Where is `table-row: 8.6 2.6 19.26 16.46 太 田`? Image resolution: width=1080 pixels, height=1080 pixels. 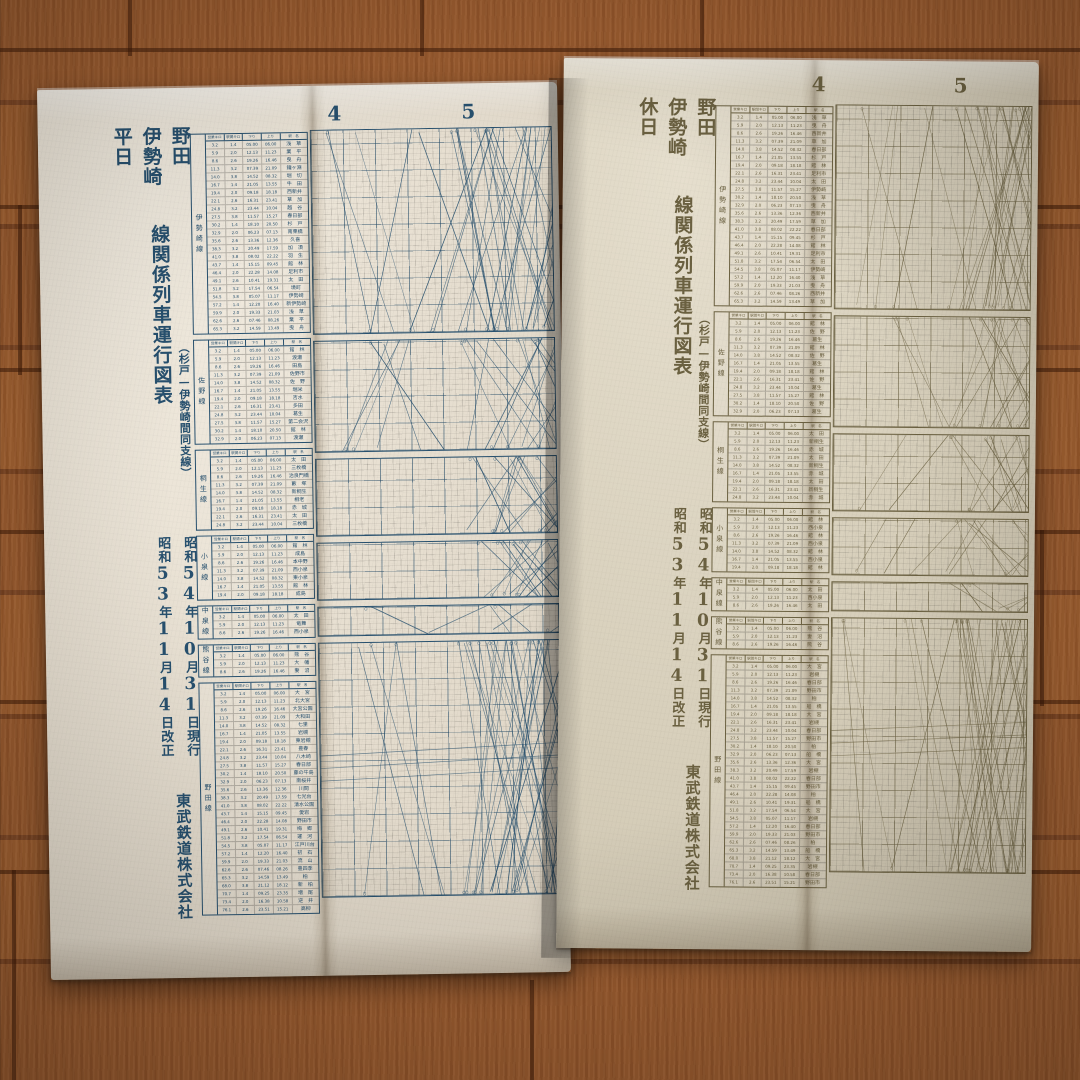
table-row: 8.6 2.6 19.26 16.46 太 田 is located at coordinates (777, 606).